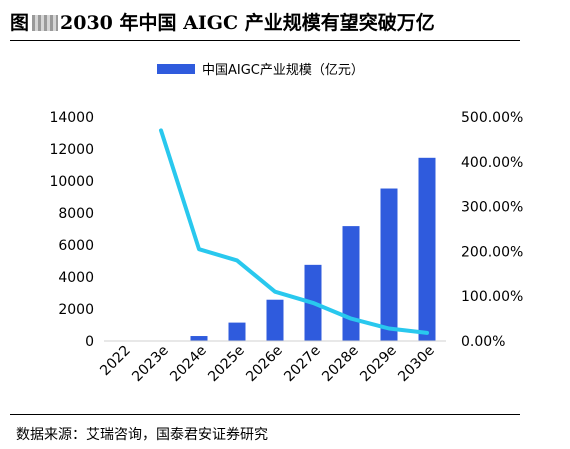 This screenshot has height=449, width=570. What do you see at coordinates (226, 364) in the screenshot?
I see `x-tick-label: 2025e` at bounding box center [226, 364].